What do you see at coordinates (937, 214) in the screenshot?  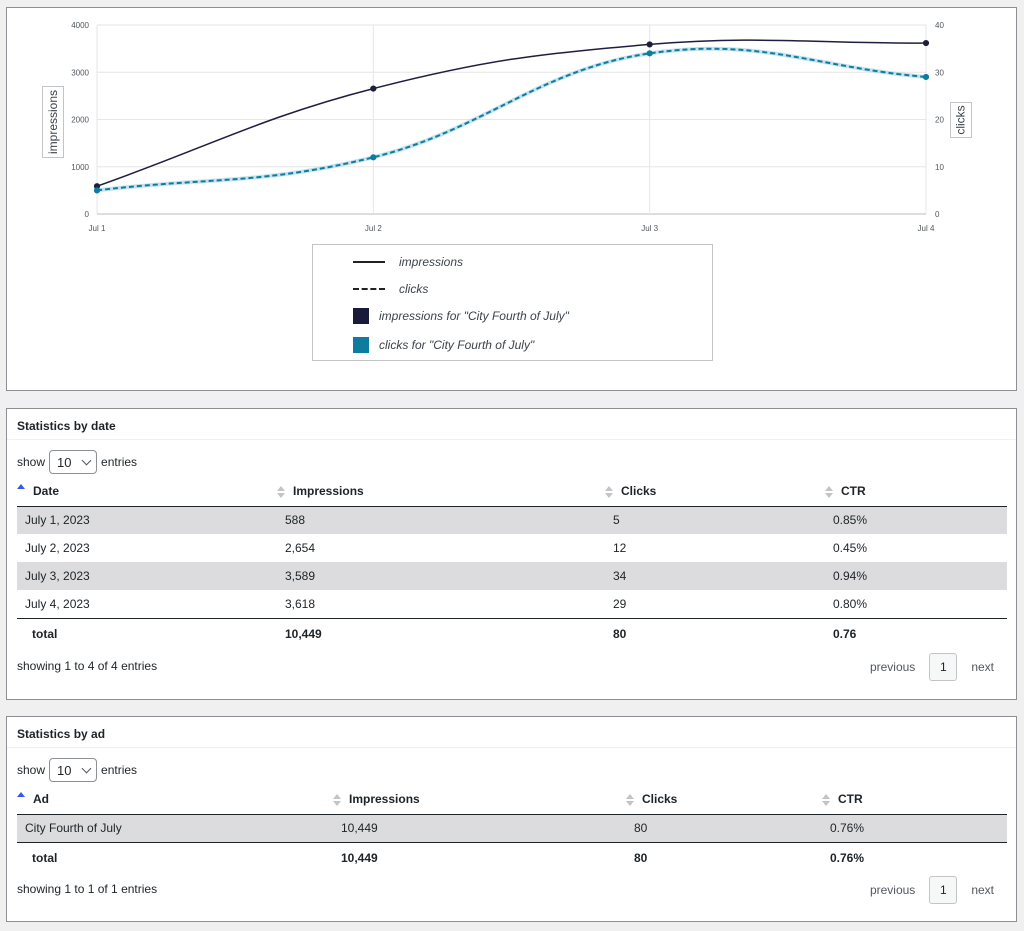 I see `y-tick-label-right: 0` at bounding box center [937, 214].